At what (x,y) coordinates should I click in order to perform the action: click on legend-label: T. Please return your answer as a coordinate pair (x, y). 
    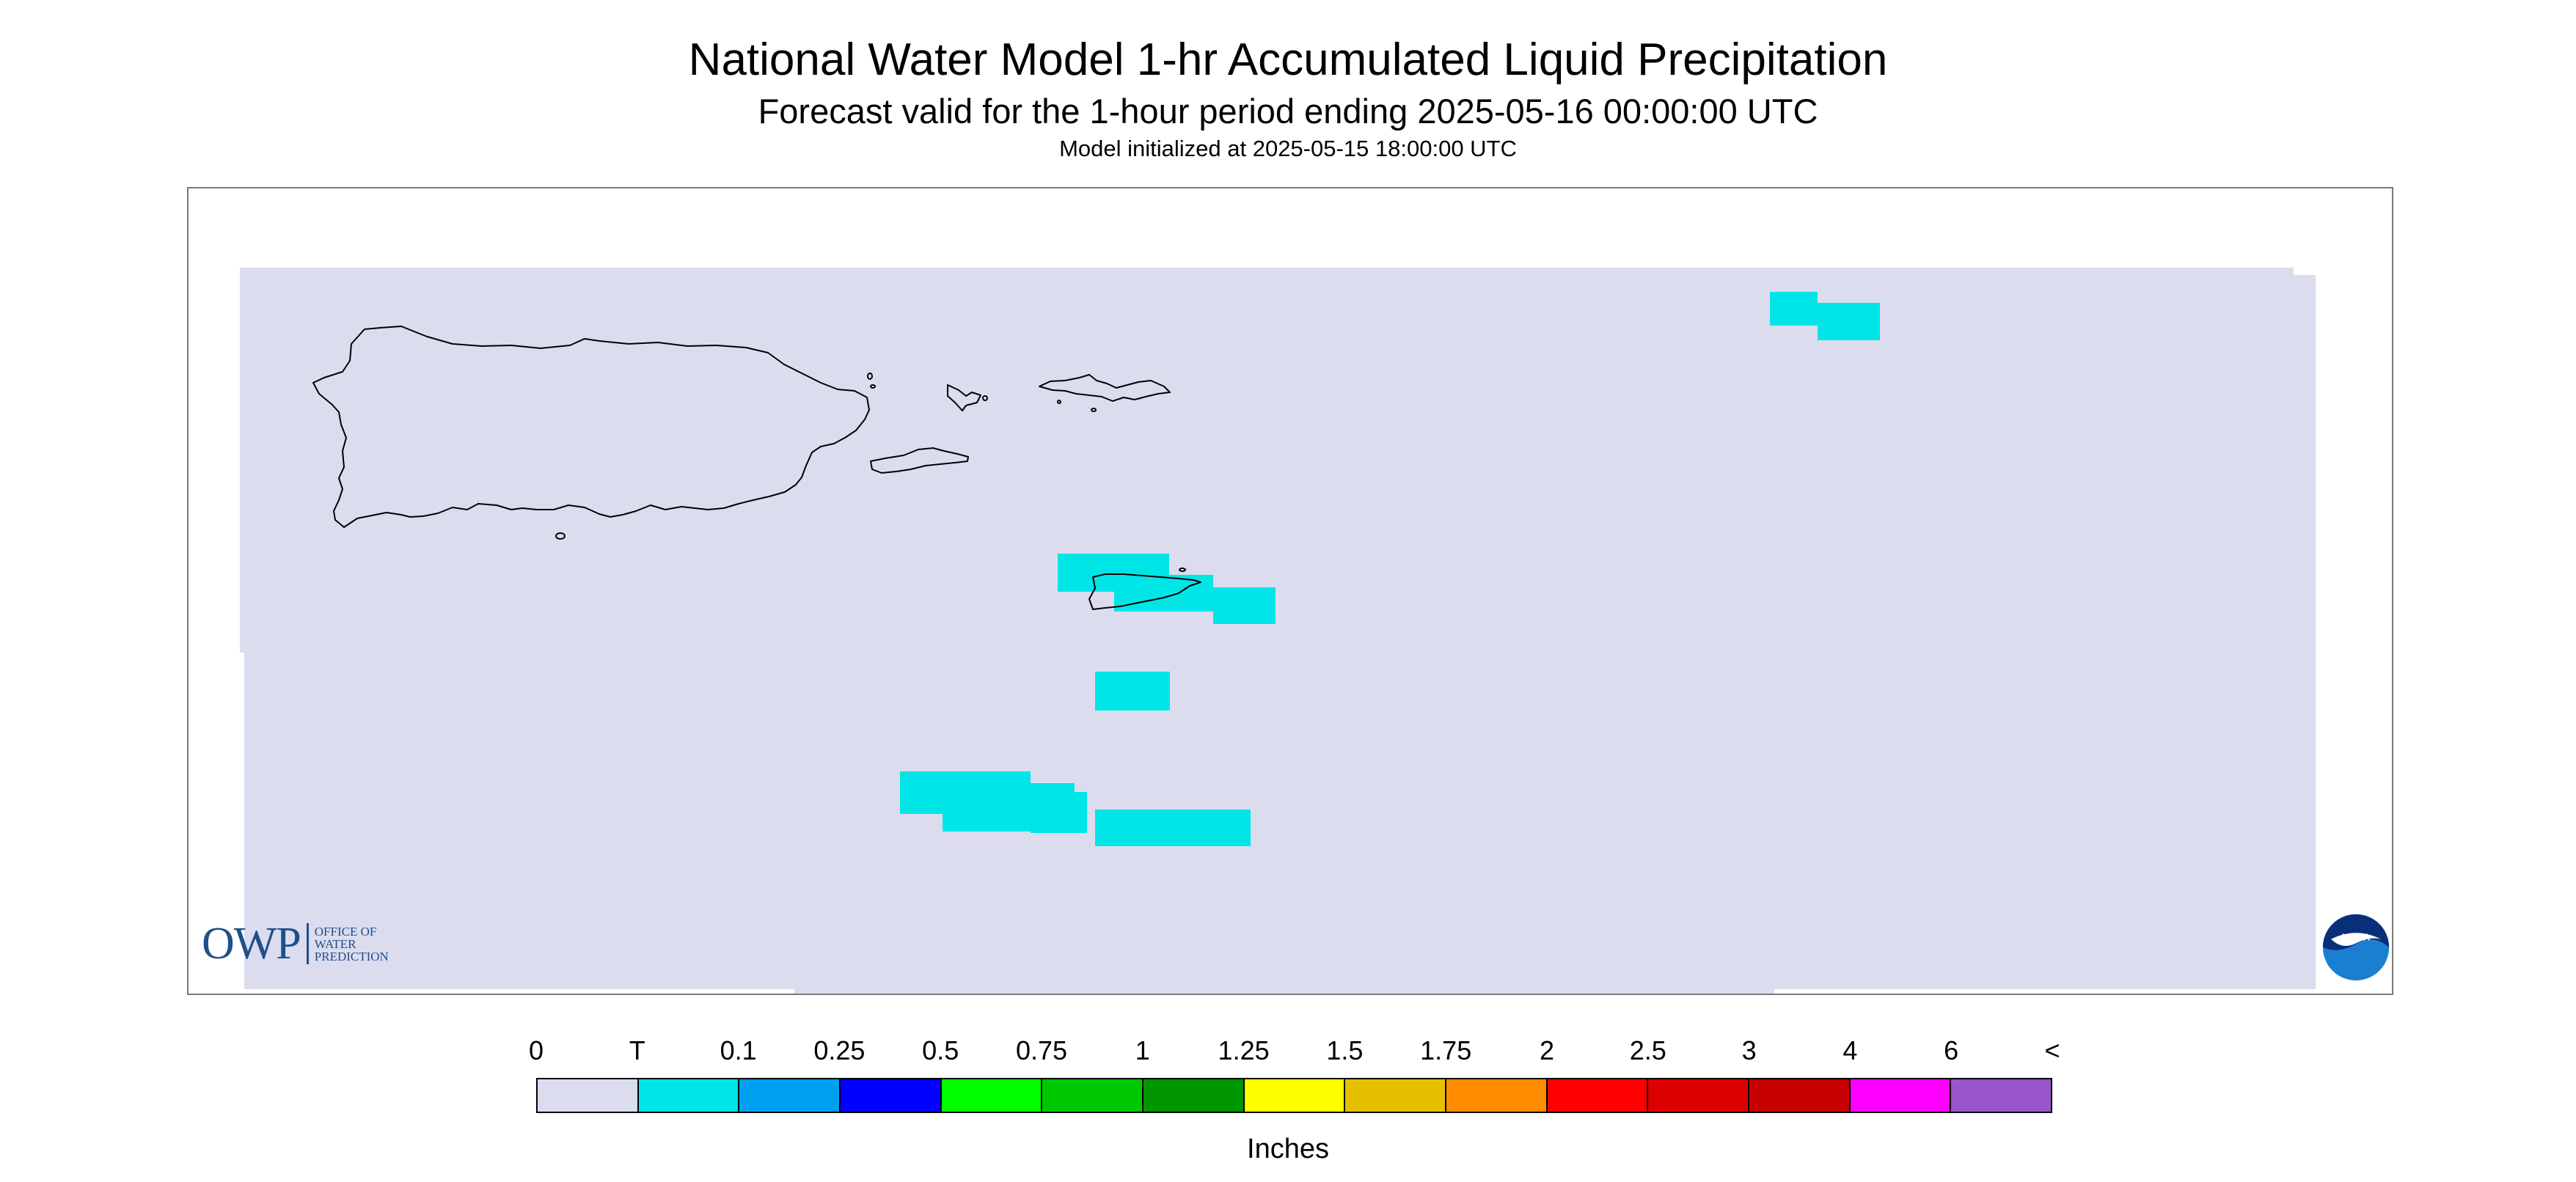
    Looking at the image, I should click on (637, 1050).